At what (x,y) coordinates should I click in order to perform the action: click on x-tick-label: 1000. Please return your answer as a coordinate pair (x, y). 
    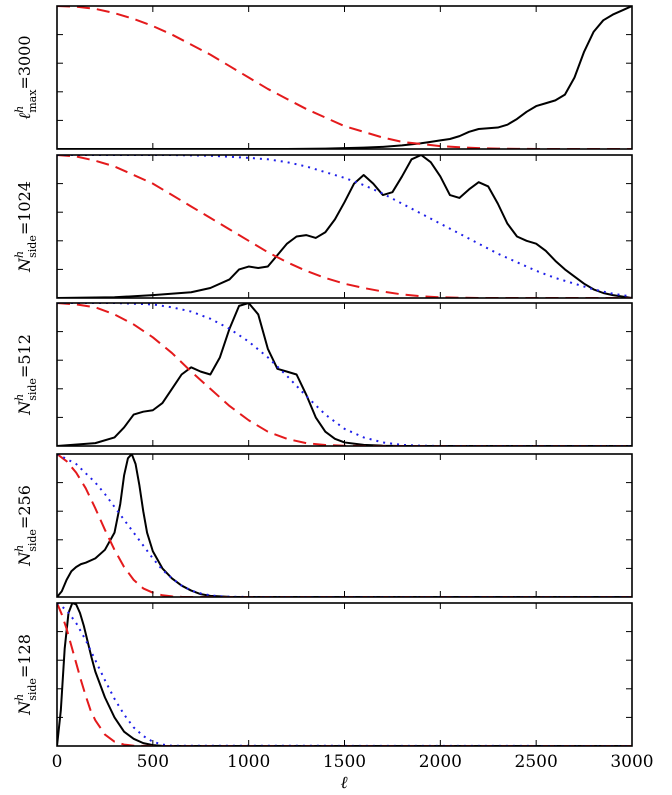
    Looking at the image, I should click on (248, 762).